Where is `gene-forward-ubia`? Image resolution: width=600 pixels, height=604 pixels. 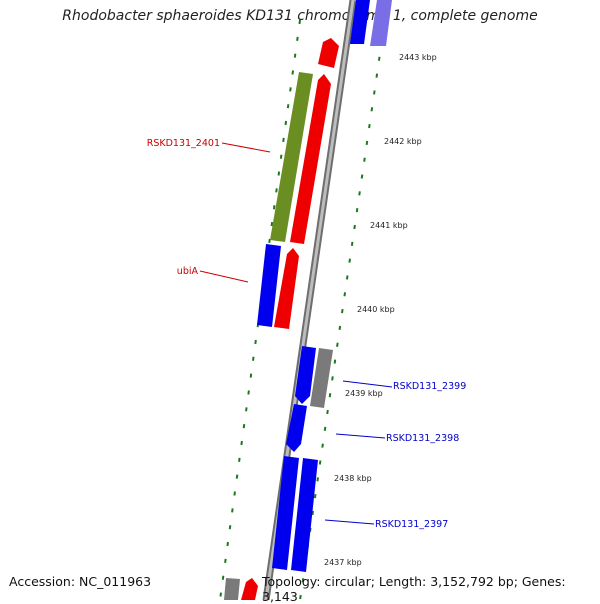 gene-forward-ubia is located at coordinates (269, 285).